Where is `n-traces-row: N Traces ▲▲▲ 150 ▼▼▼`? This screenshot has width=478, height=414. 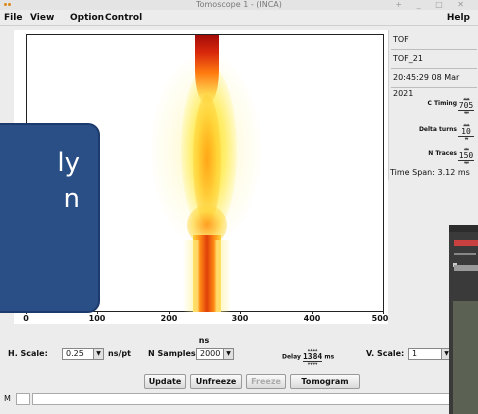
n-traces-row: N Traces ▲▲▲ 150 ▼▼▼ is located at coordinates (434, 155).